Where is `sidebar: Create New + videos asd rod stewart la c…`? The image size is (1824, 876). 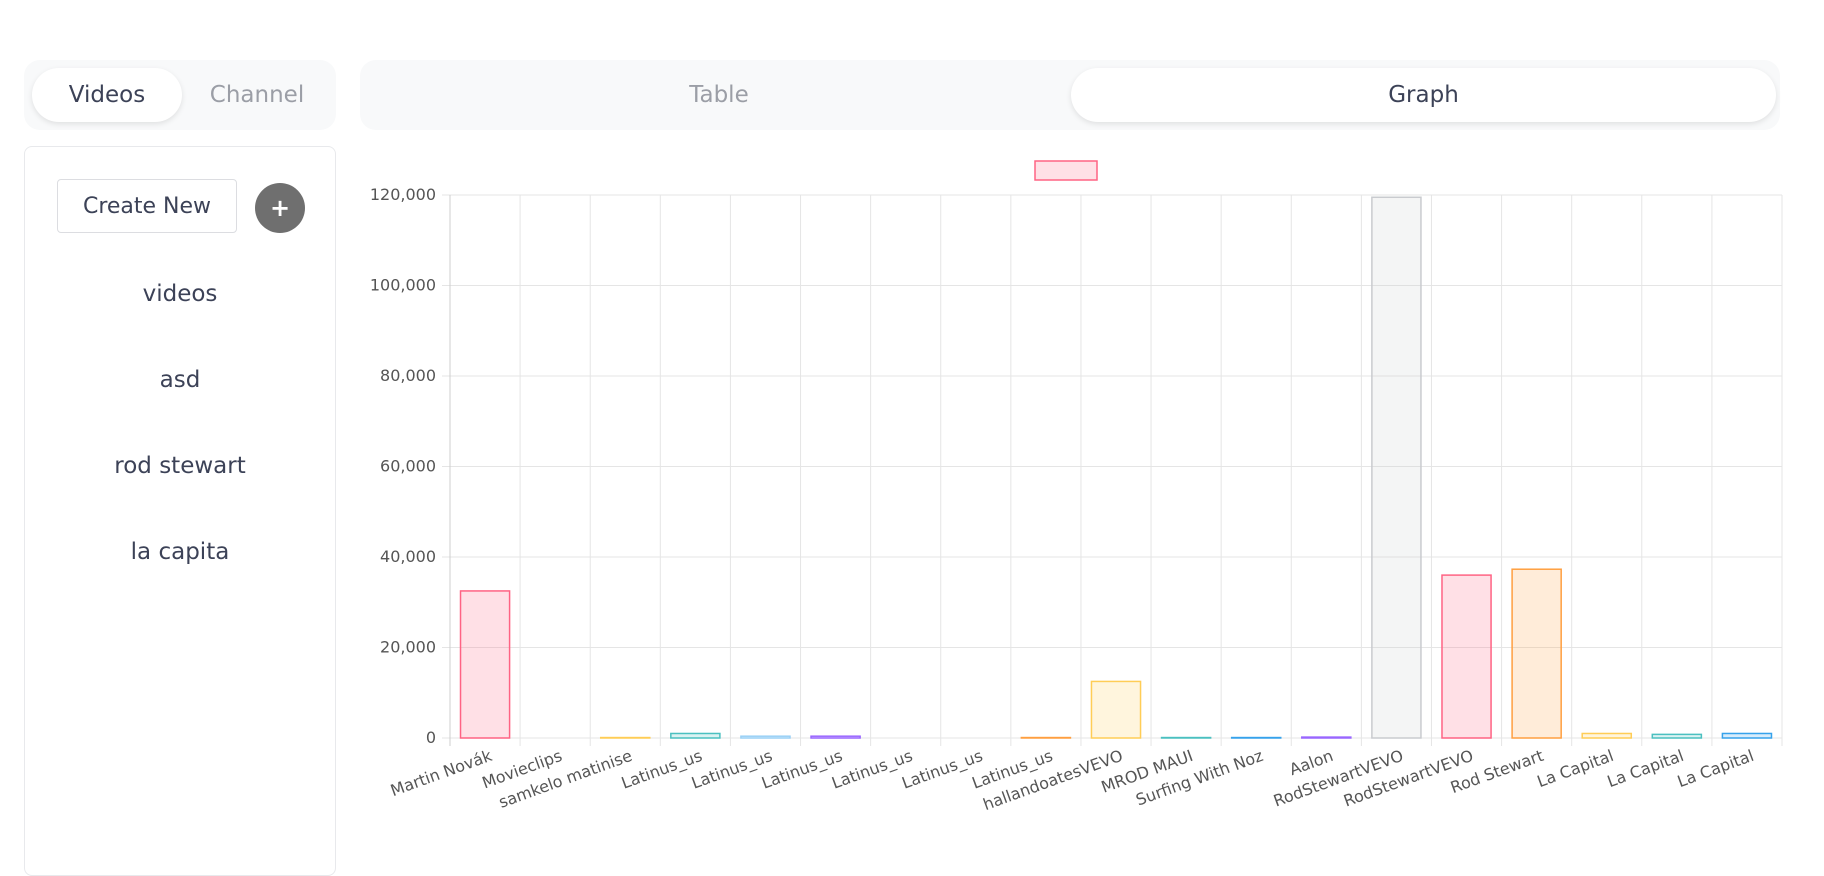 sidebar: Create New + videos asd rod stewart la c… is located at coordinates (180, 511).